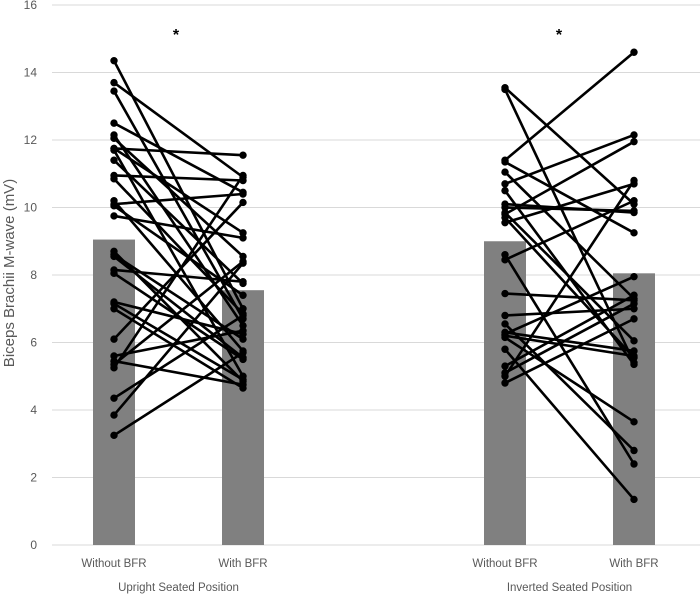 This screenshot has width=700, height=600. Describe the element at coordinates (31, 6) in the screenshot. I see `y-tick-label: 16` at that location.